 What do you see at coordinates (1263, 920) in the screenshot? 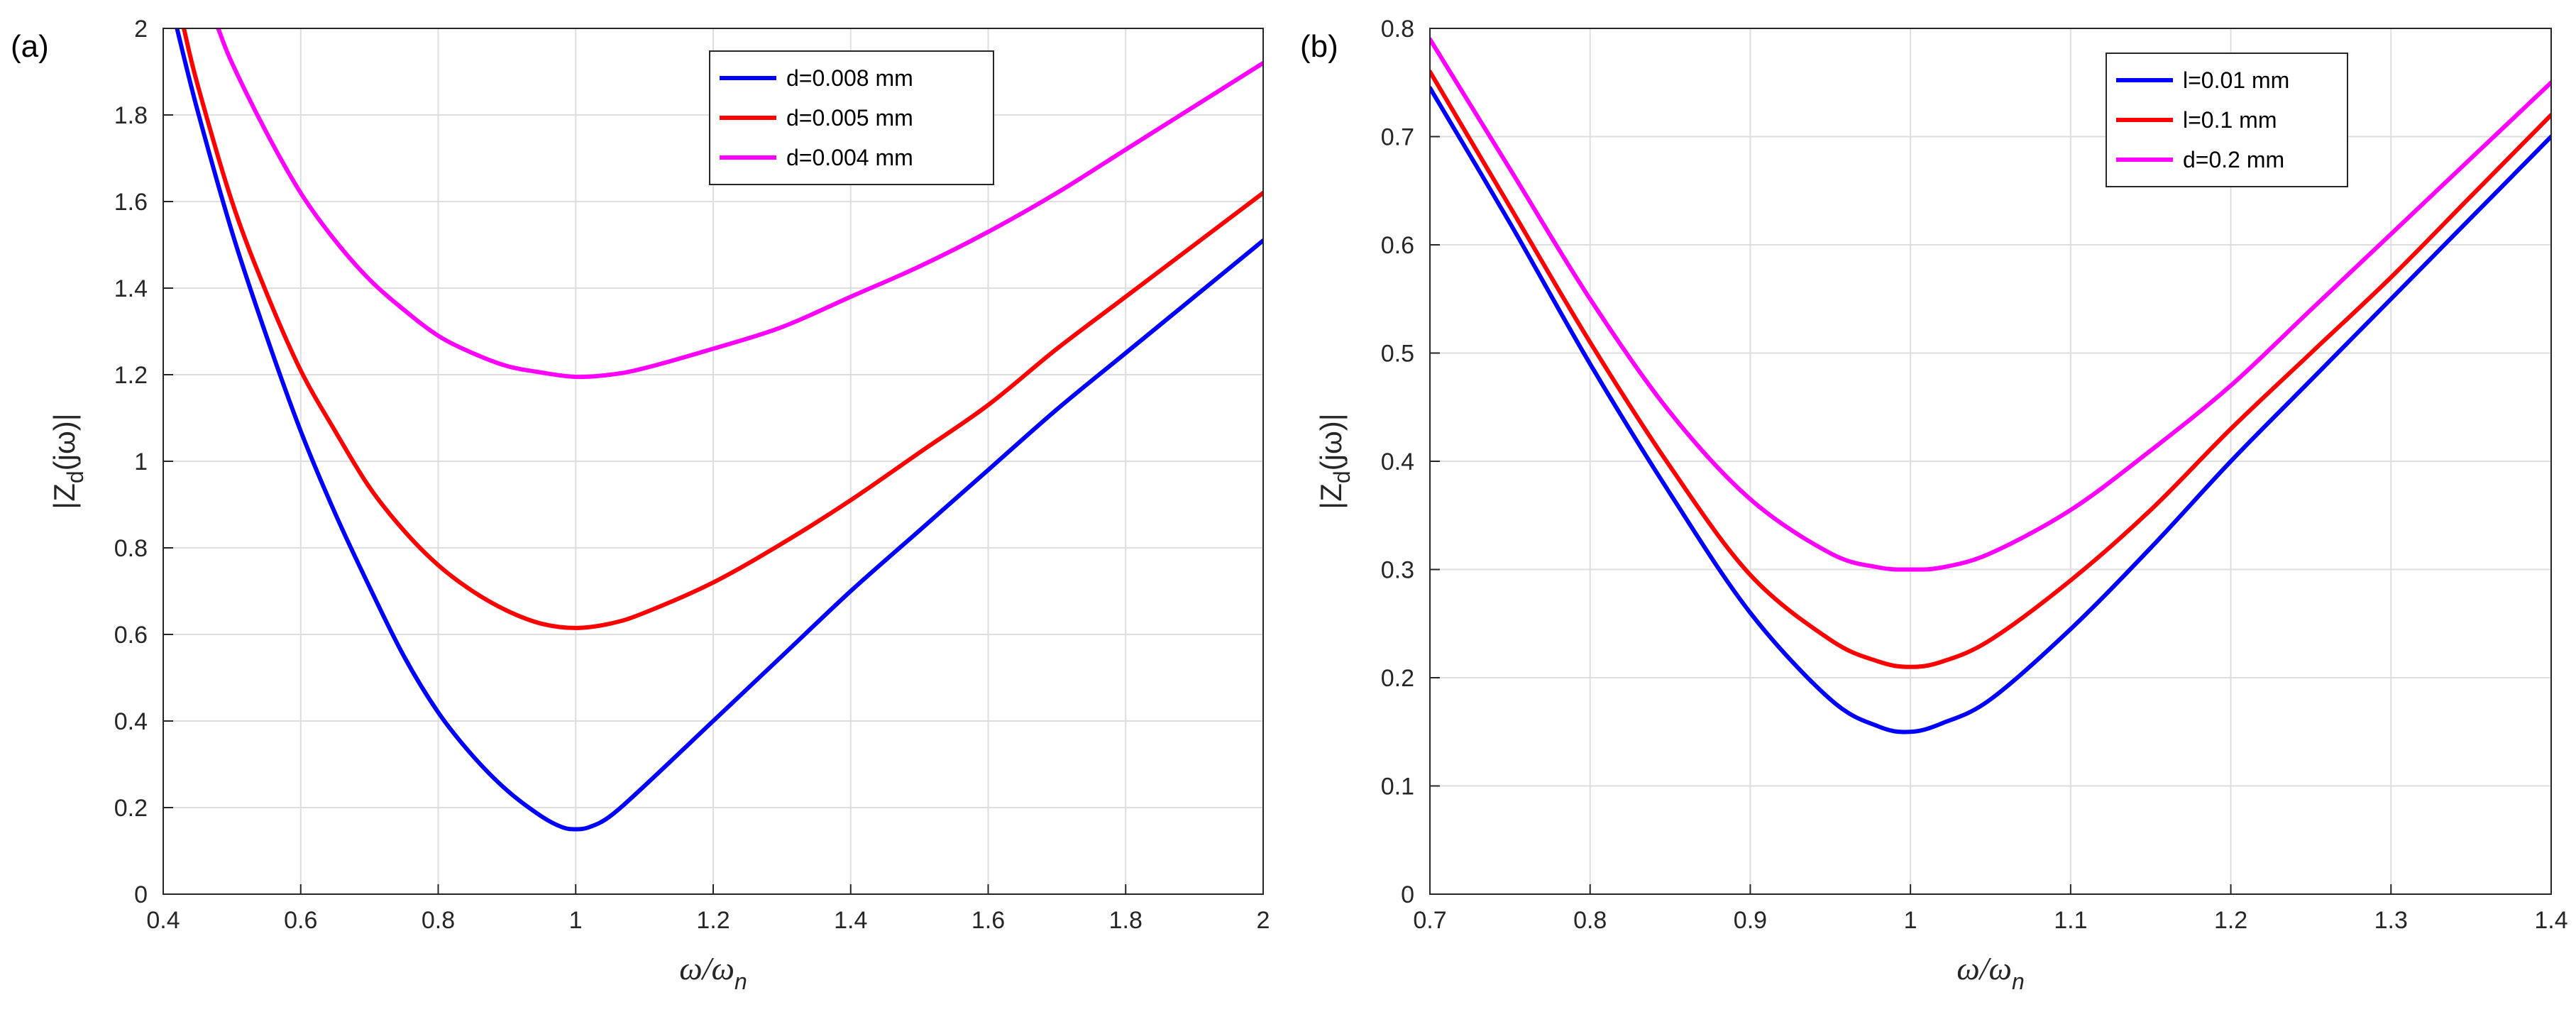
I see `x-tick-label: 2` at bounding box center [1263, 920].